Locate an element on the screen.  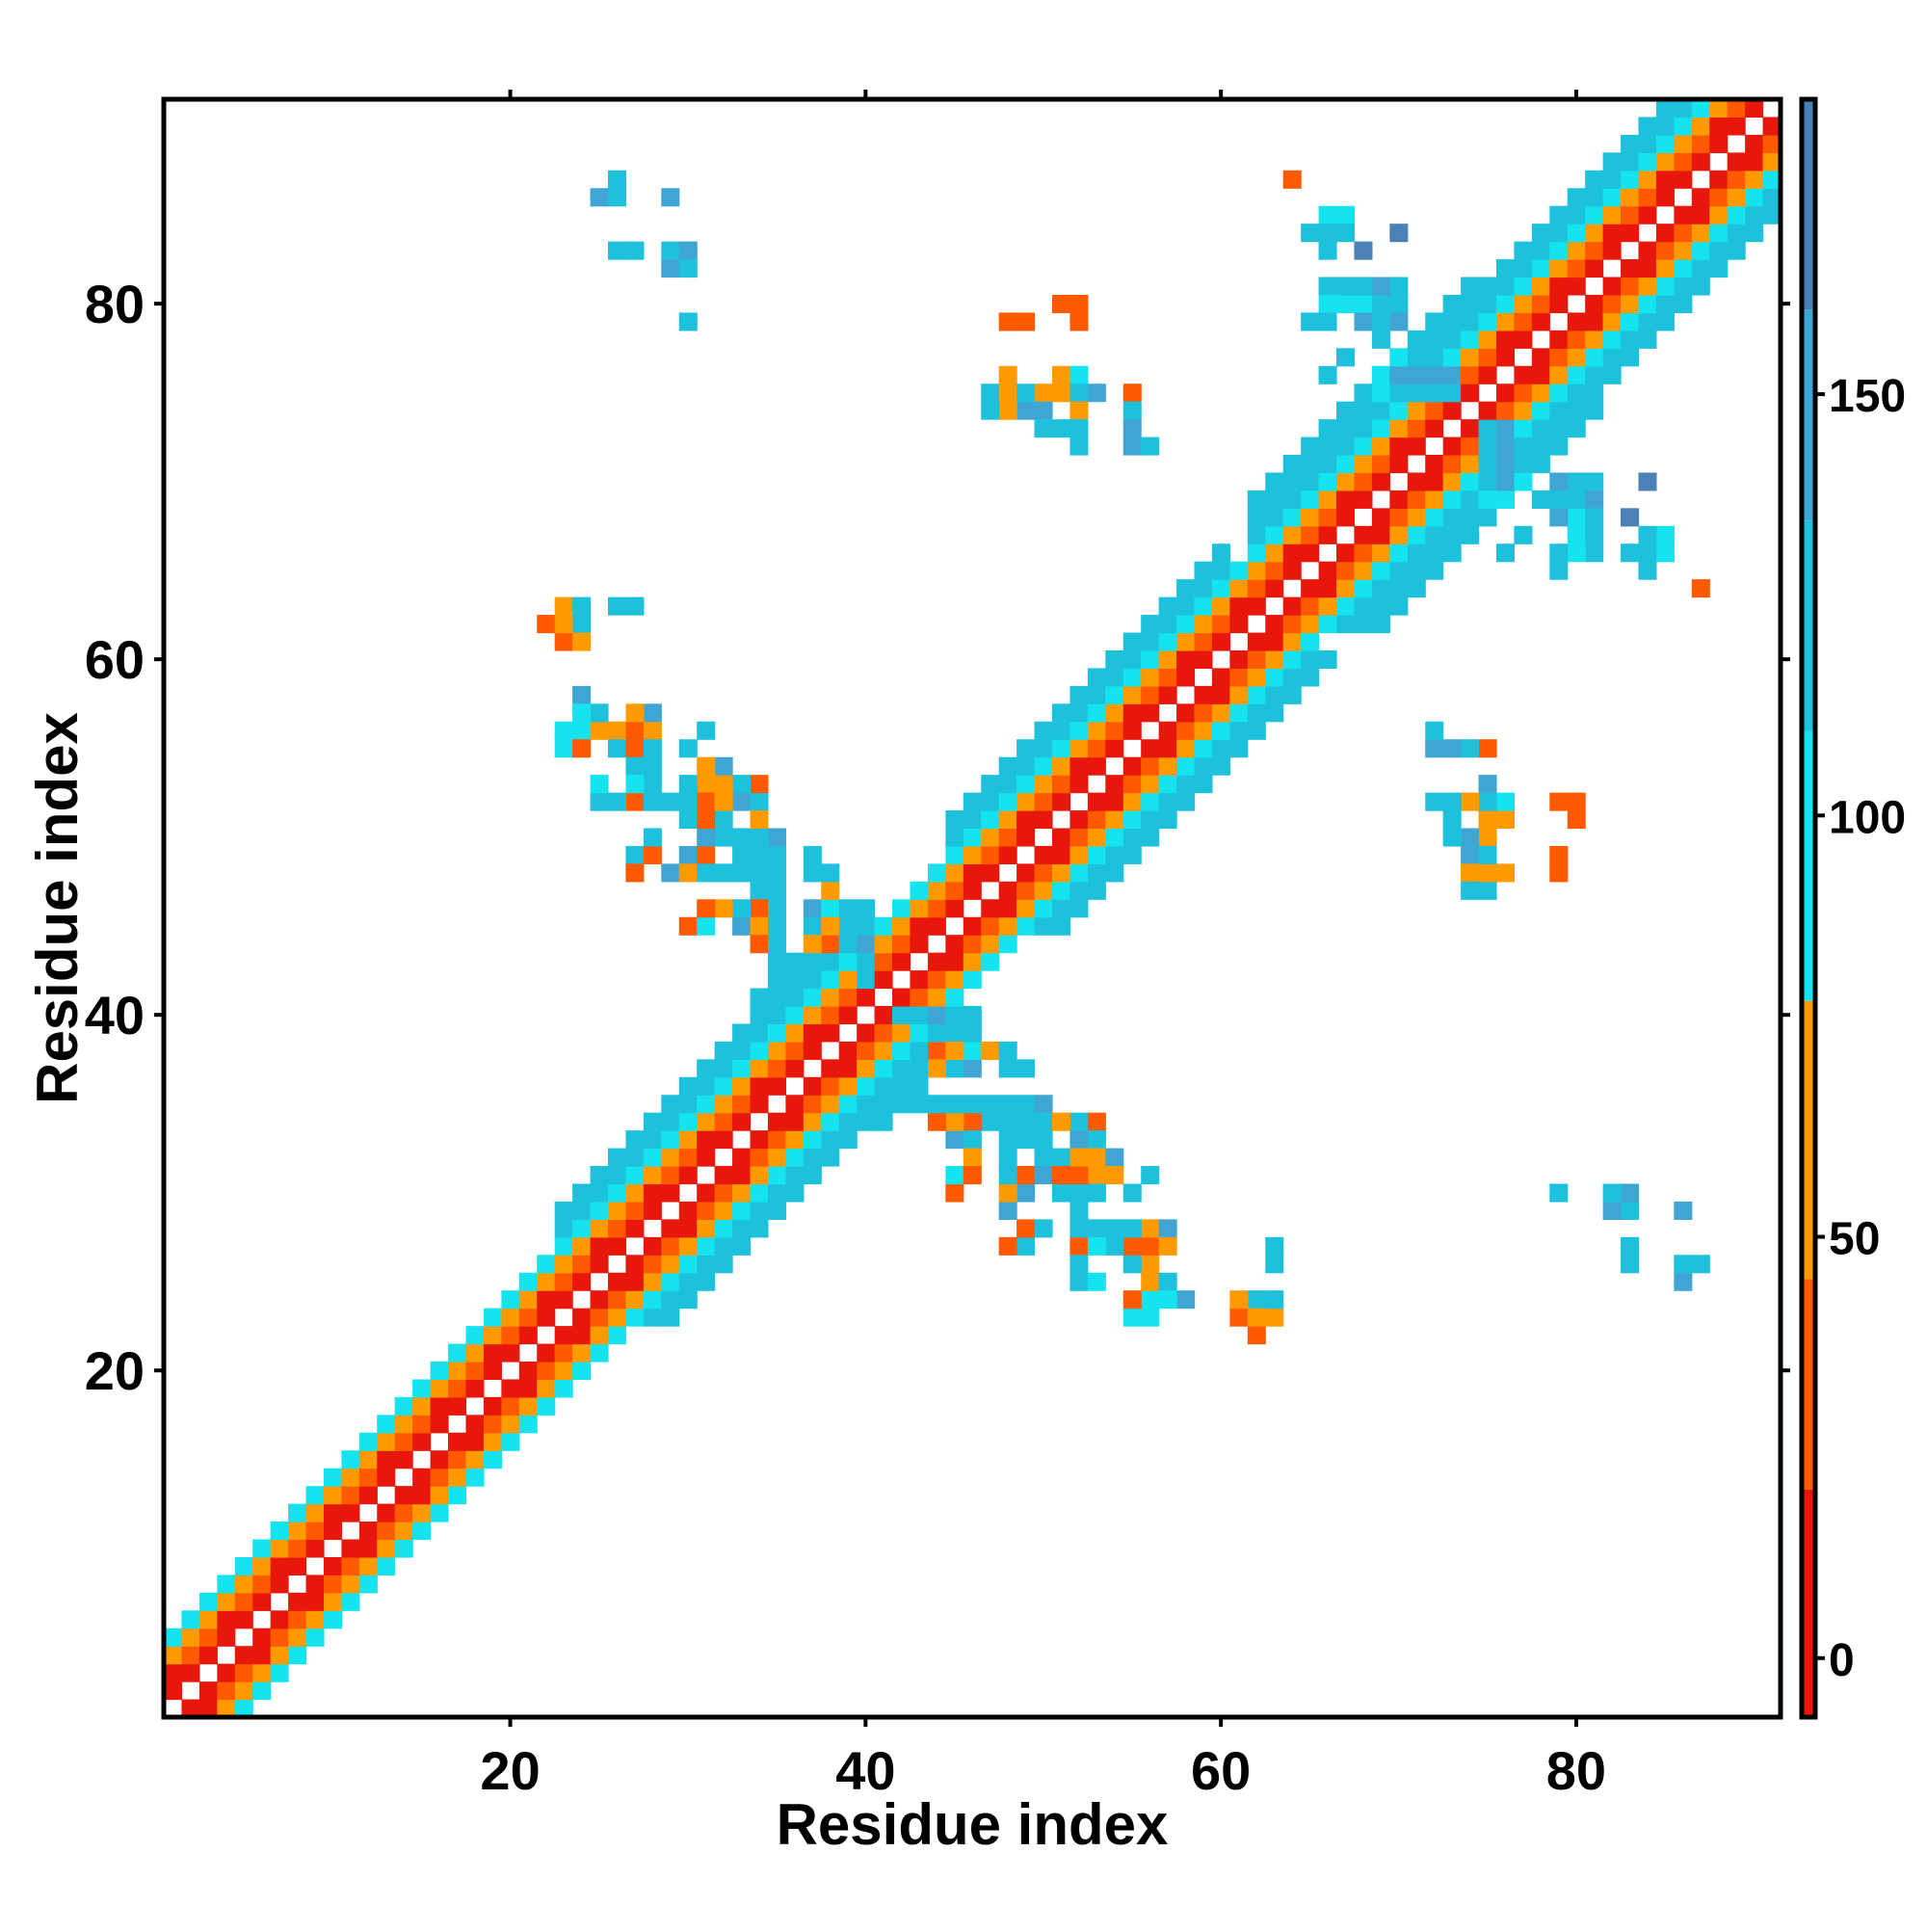
colorbar-tick-label: 150 is located at coordinates (1868, 396).